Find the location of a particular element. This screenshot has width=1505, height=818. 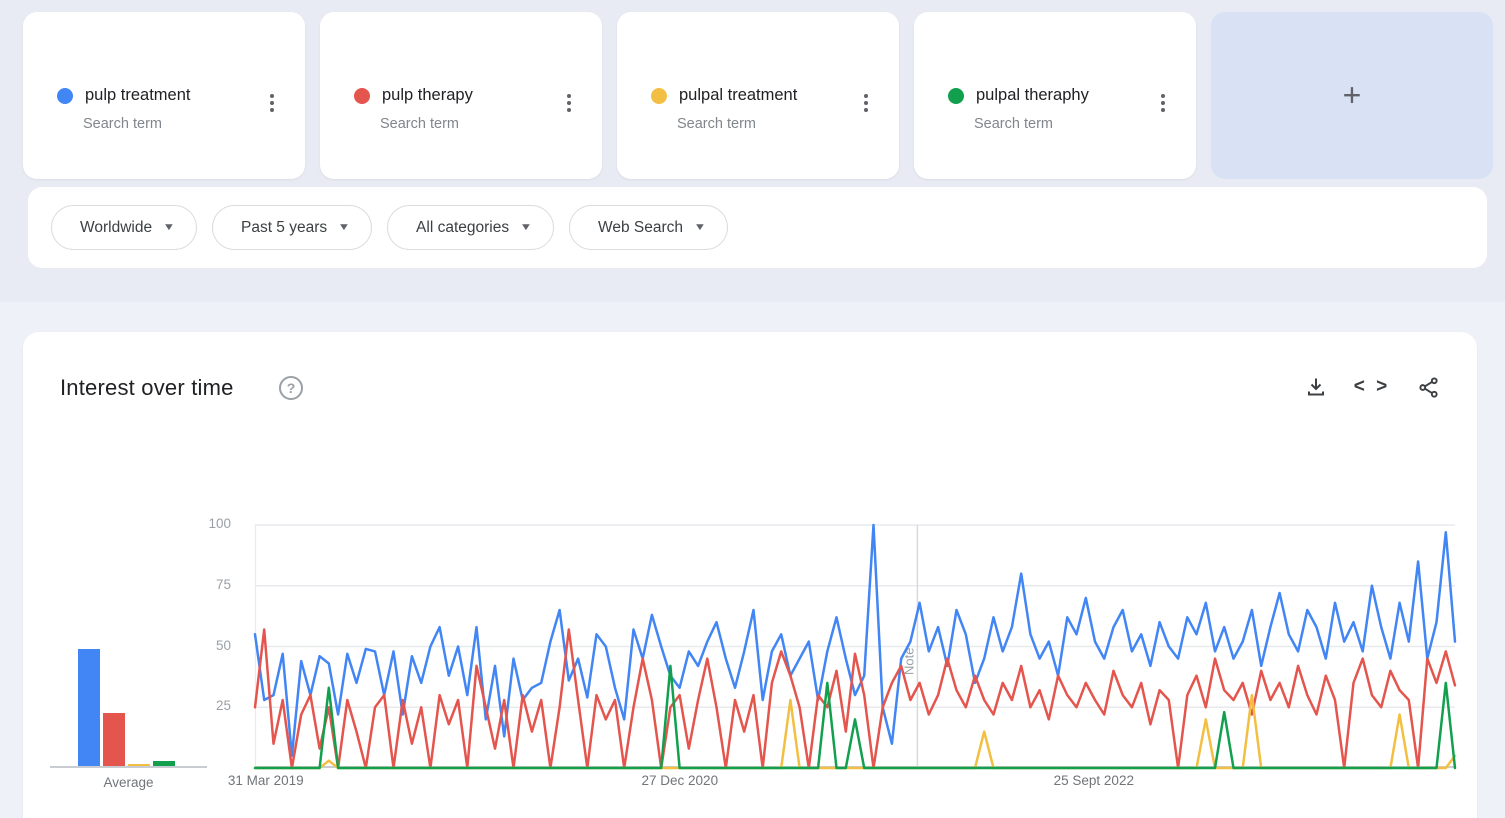

add-comparison-button: + is located at coordinates (1352, 95).